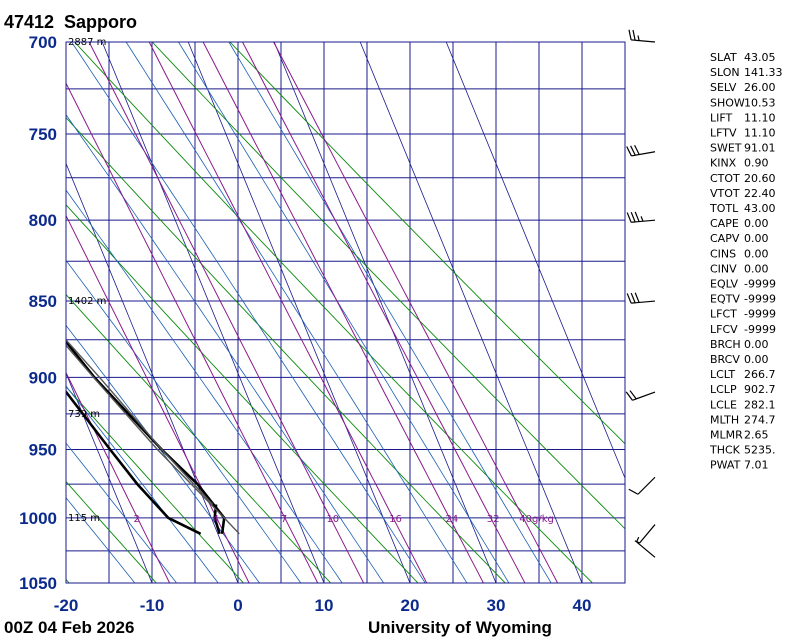  I want to click on temperature-tick-label: 30, so click(496, 605).